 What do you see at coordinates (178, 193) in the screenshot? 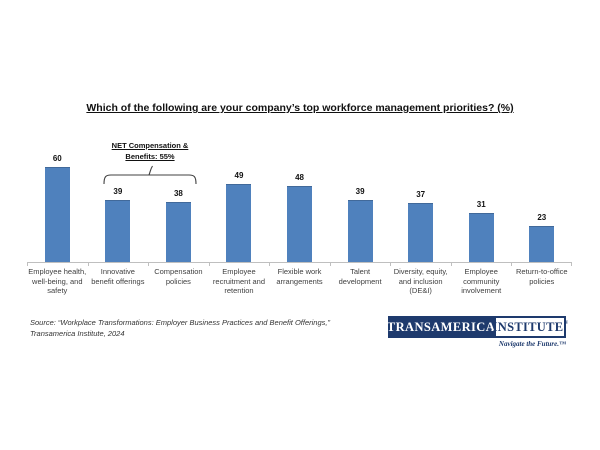
I see `bar-value-label: 38` at bounding box center [178, 193].